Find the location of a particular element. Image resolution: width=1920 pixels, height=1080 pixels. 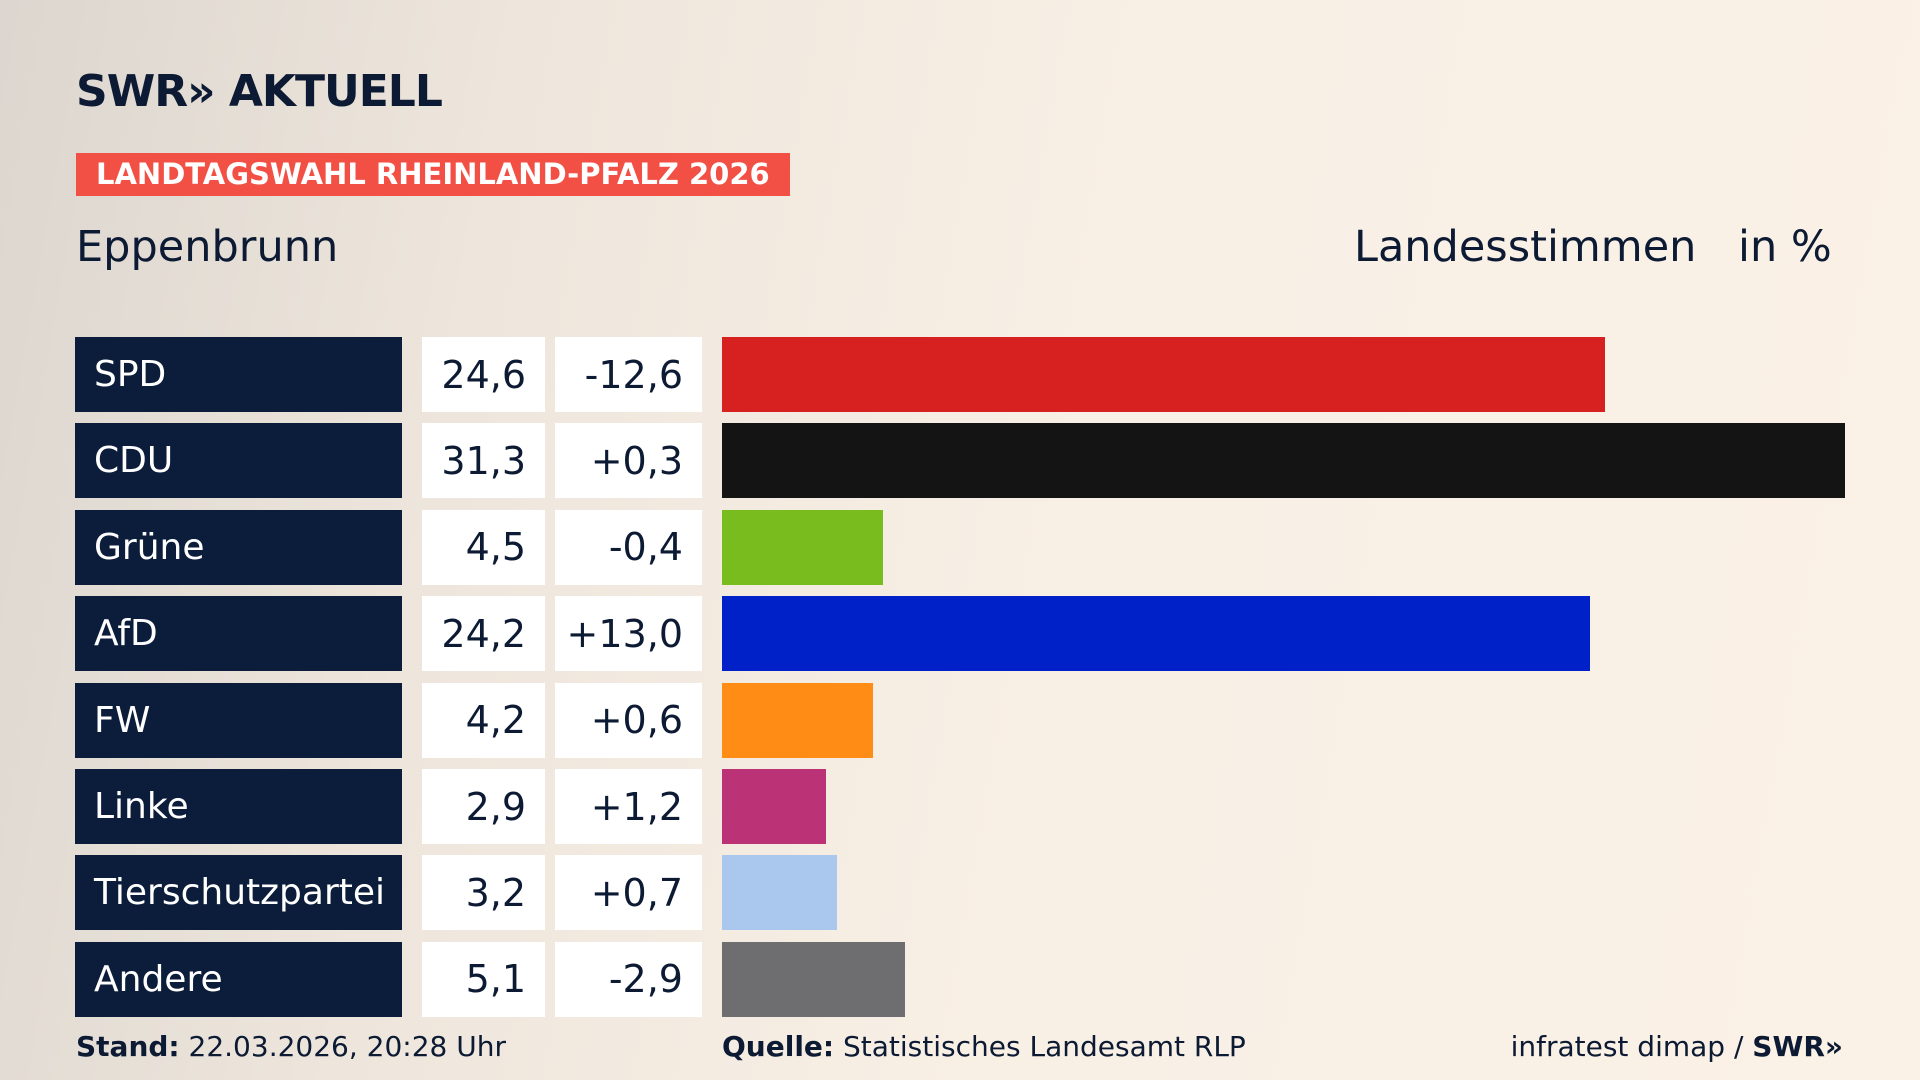

source: Quelle: Statistisches Landesamt RLP is located at coordinates (984, 1046).